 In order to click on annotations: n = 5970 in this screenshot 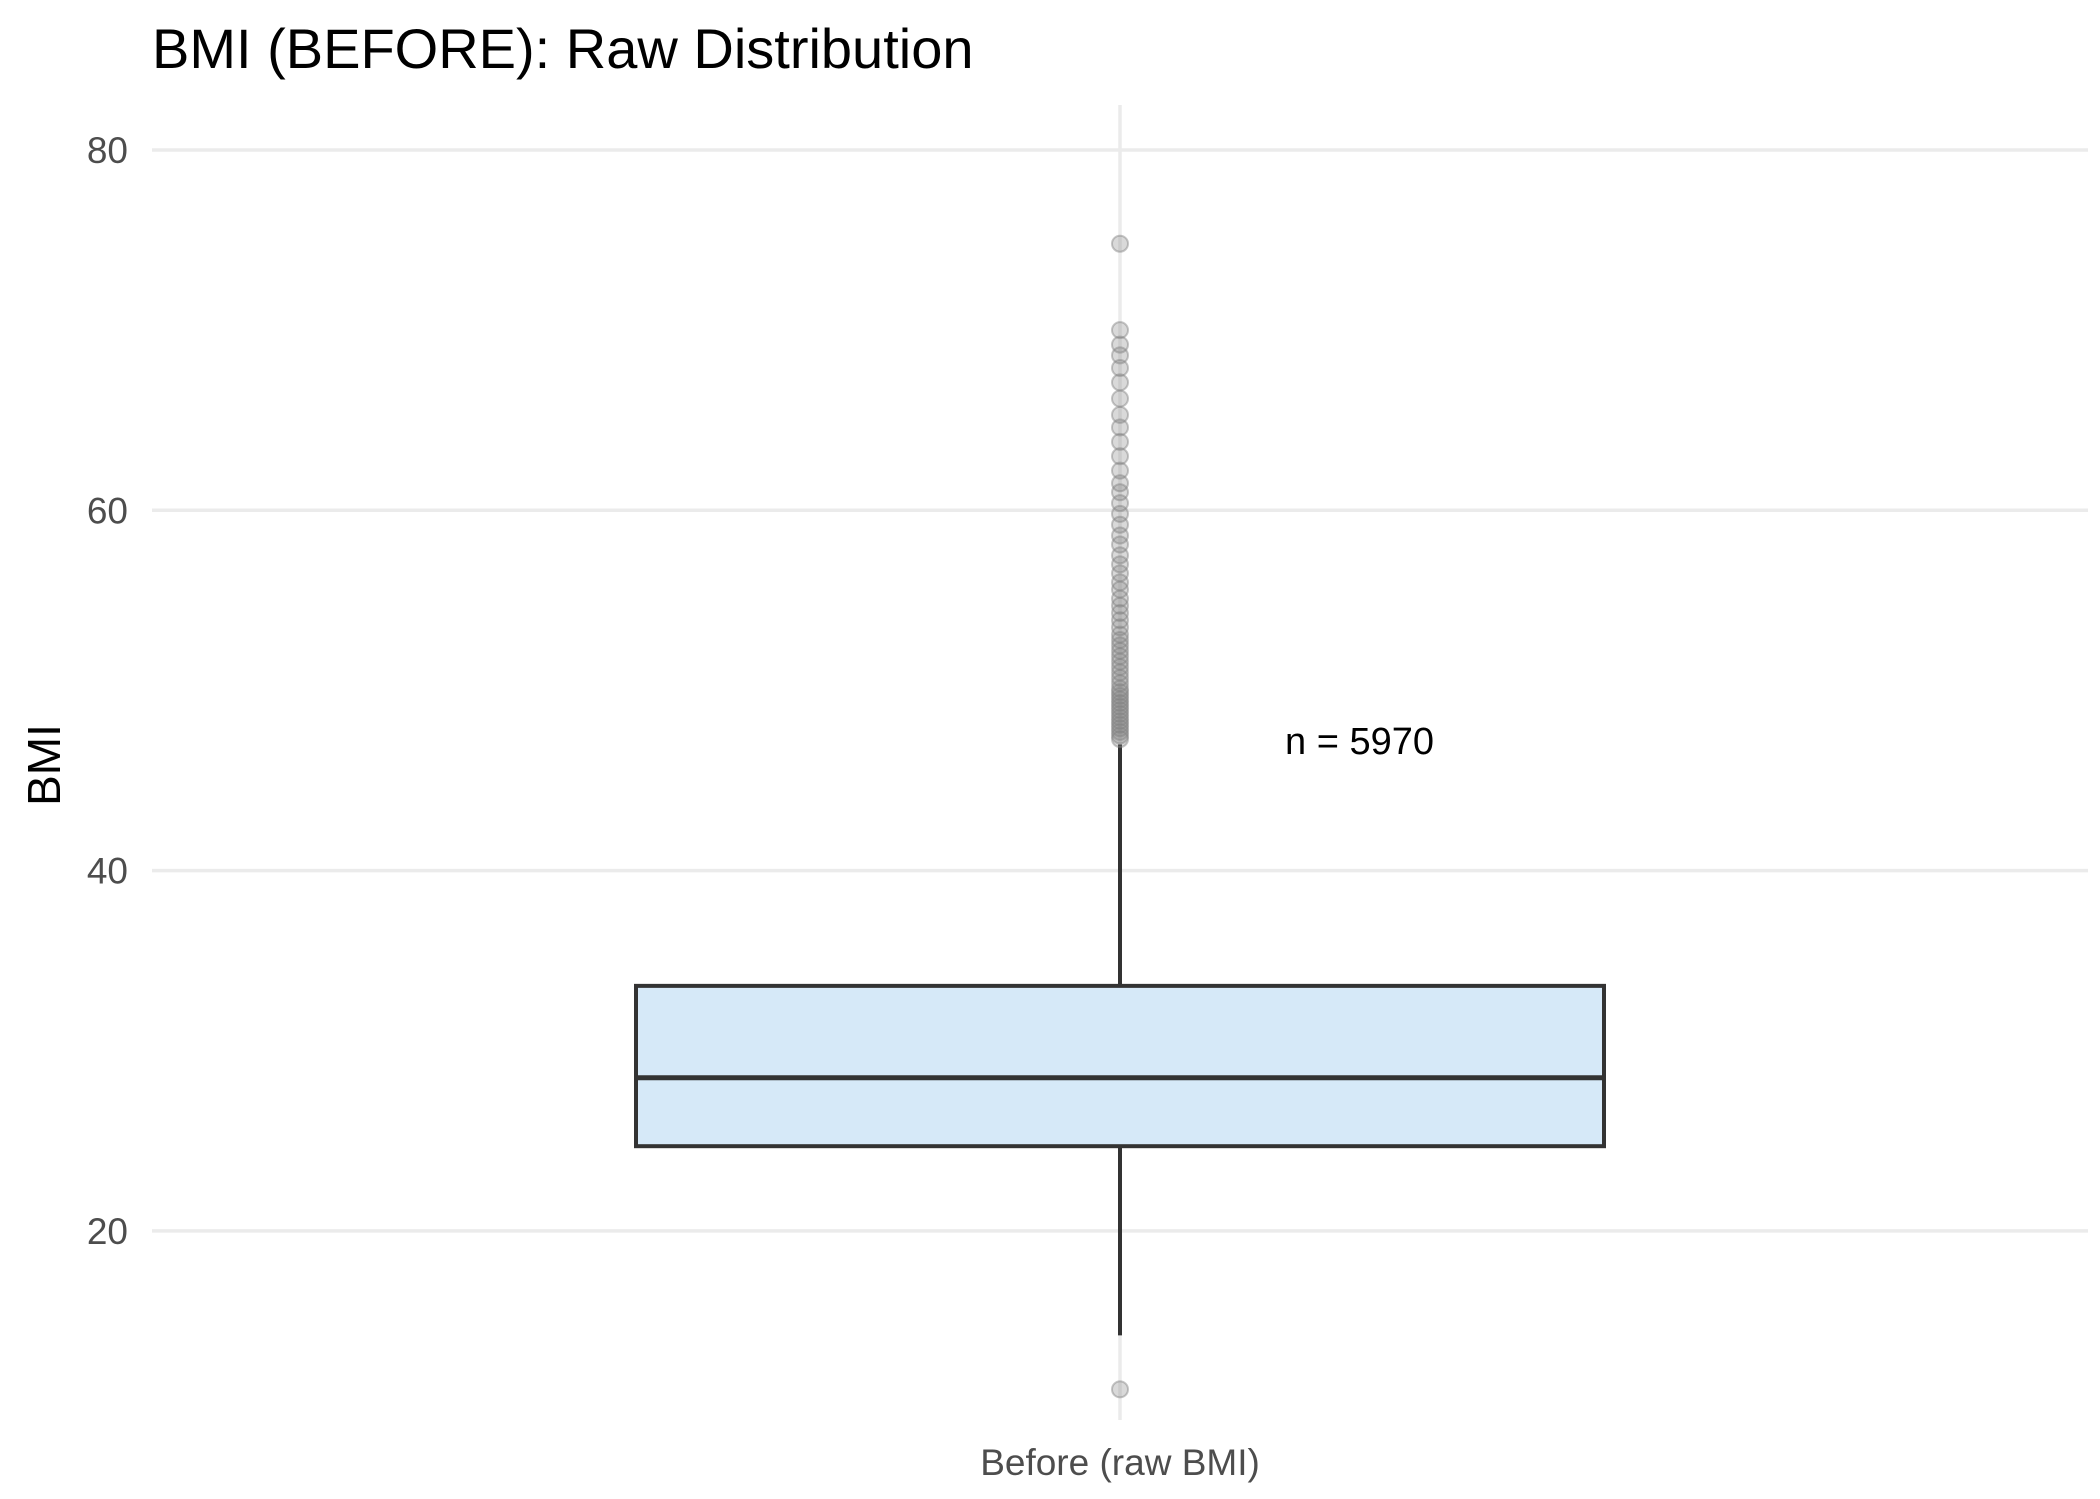, I will do `click(1359, 742)`.